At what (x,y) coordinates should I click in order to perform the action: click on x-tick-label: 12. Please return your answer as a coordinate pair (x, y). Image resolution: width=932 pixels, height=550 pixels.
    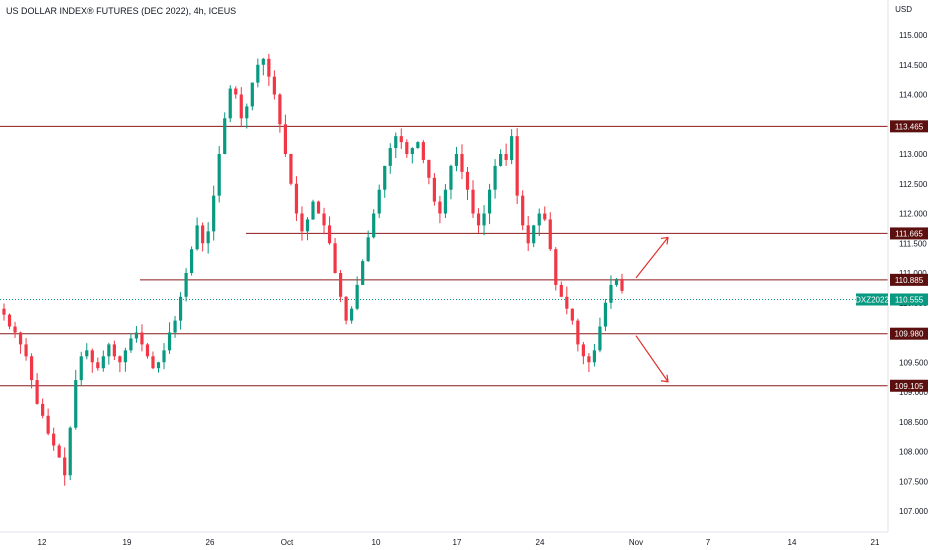
    Looking at the image, I should click on (42, 542).